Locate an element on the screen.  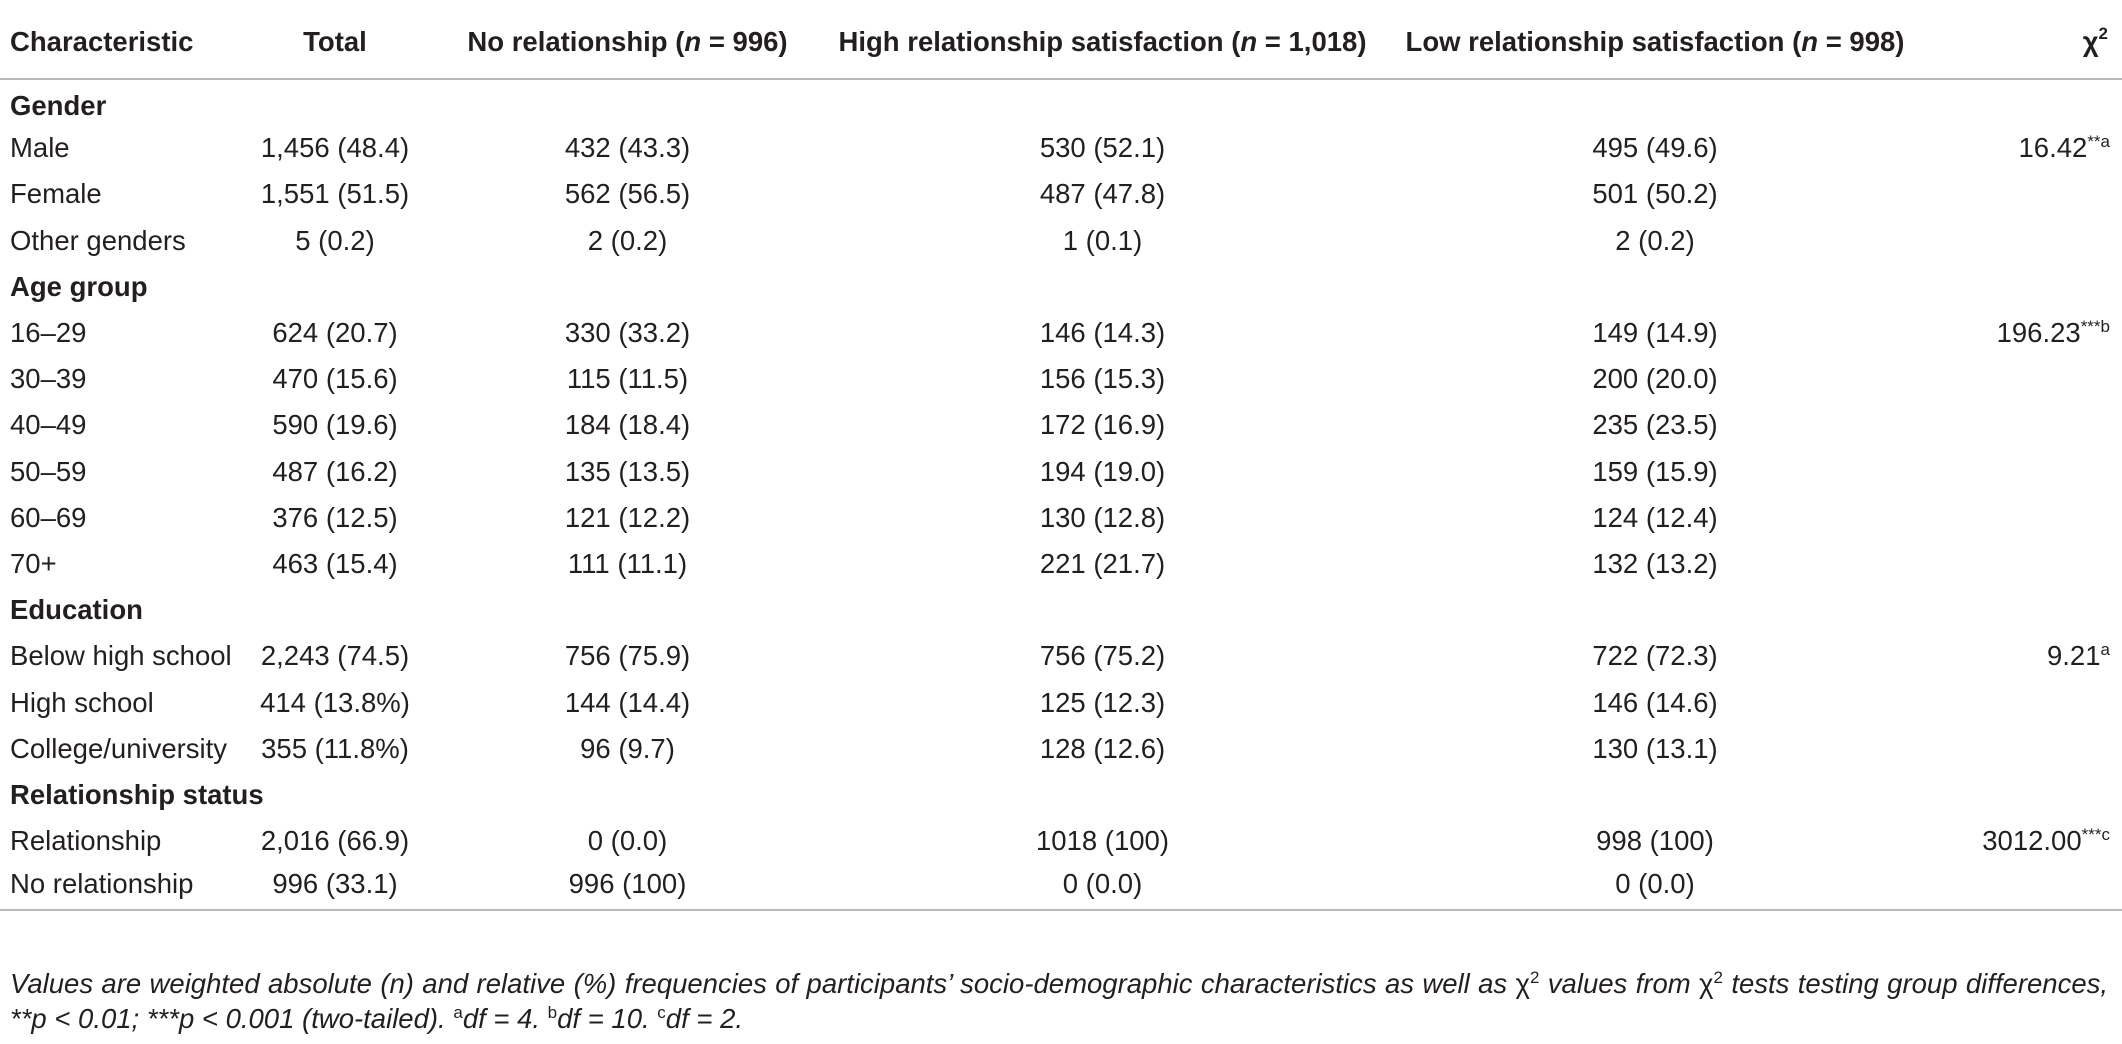
cell-no-relationship: 121 (12.2) is located at coordinates (627, 517).